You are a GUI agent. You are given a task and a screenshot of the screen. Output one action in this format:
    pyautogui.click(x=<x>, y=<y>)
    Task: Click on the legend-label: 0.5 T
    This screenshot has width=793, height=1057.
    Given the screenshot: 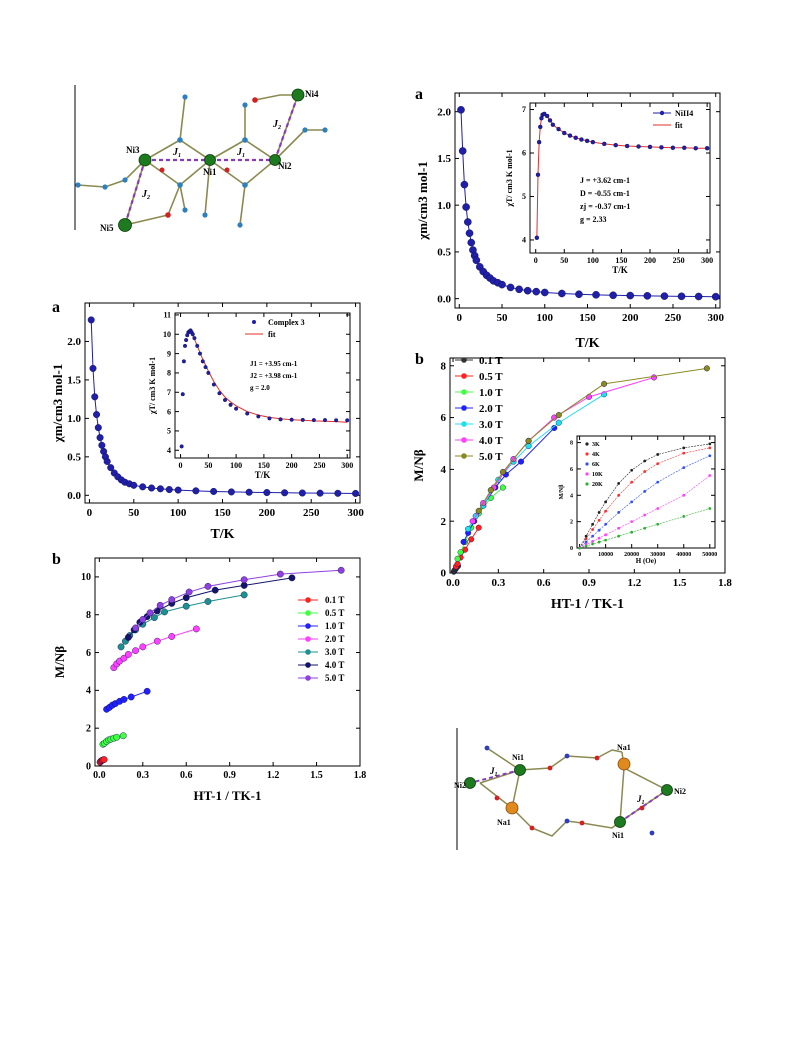 What is the action you would take?
    pyautogui.click(x=491, y=377)
    